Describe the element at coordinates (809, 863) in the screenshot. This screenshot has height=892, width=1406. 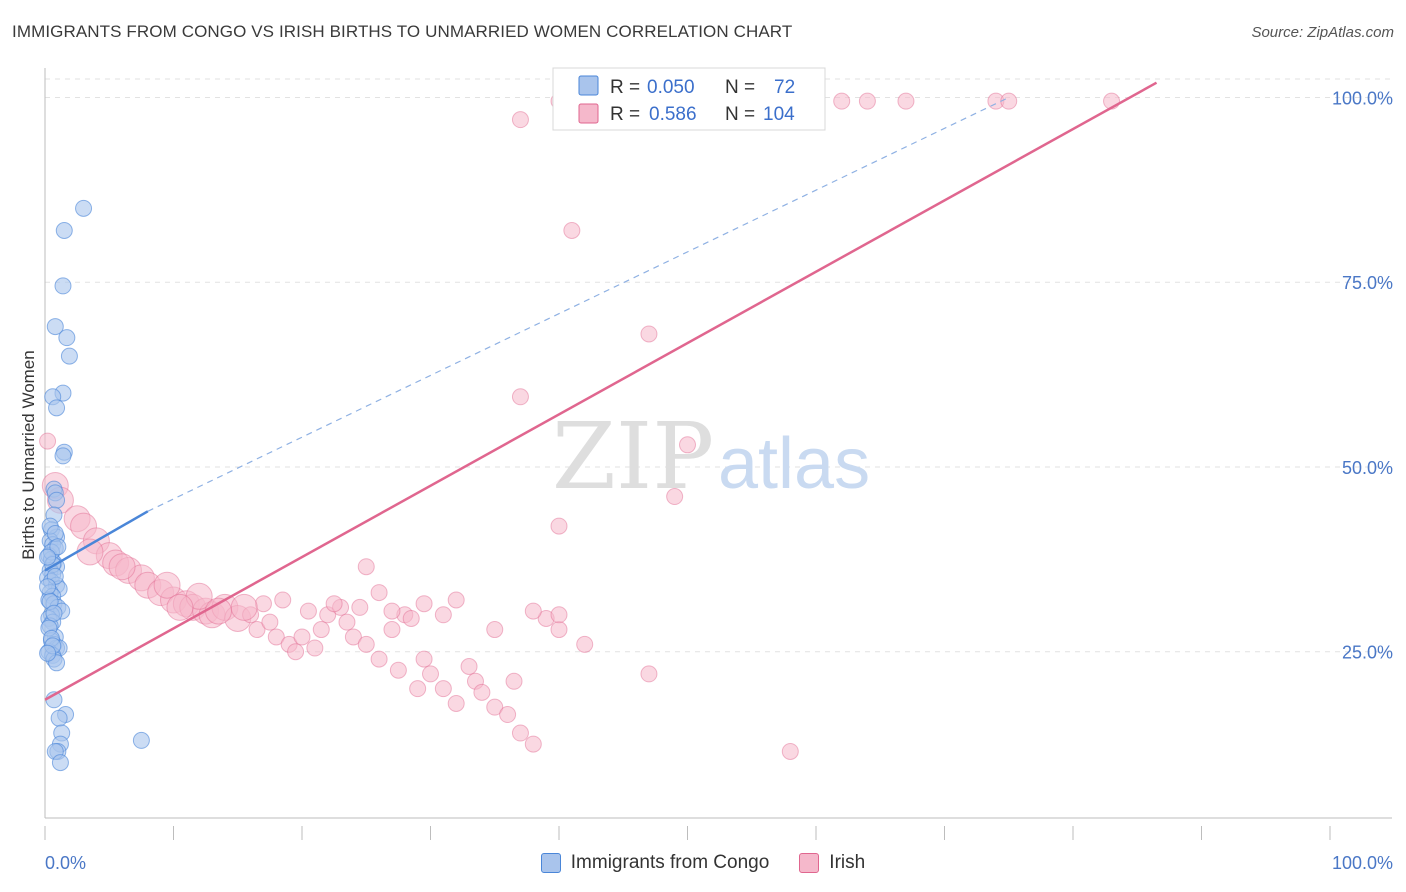
I see `legend-swatch-irish` at that location.